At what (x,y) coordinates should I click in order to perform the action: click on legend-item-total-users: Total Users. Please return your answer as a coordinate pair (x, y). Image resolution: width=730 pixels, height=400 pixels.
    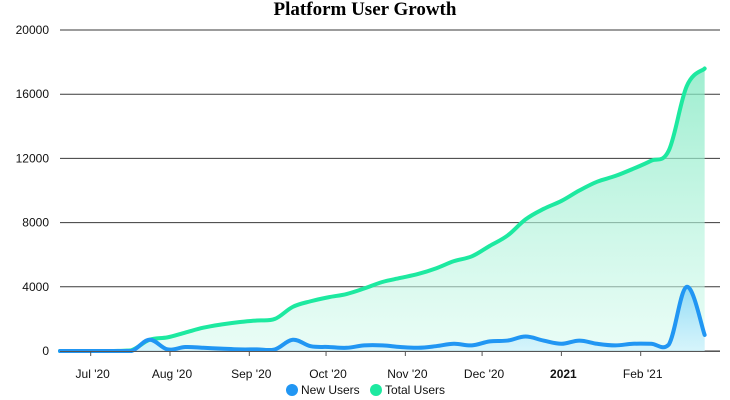
    Looking at the image, I should click on (407, 390).